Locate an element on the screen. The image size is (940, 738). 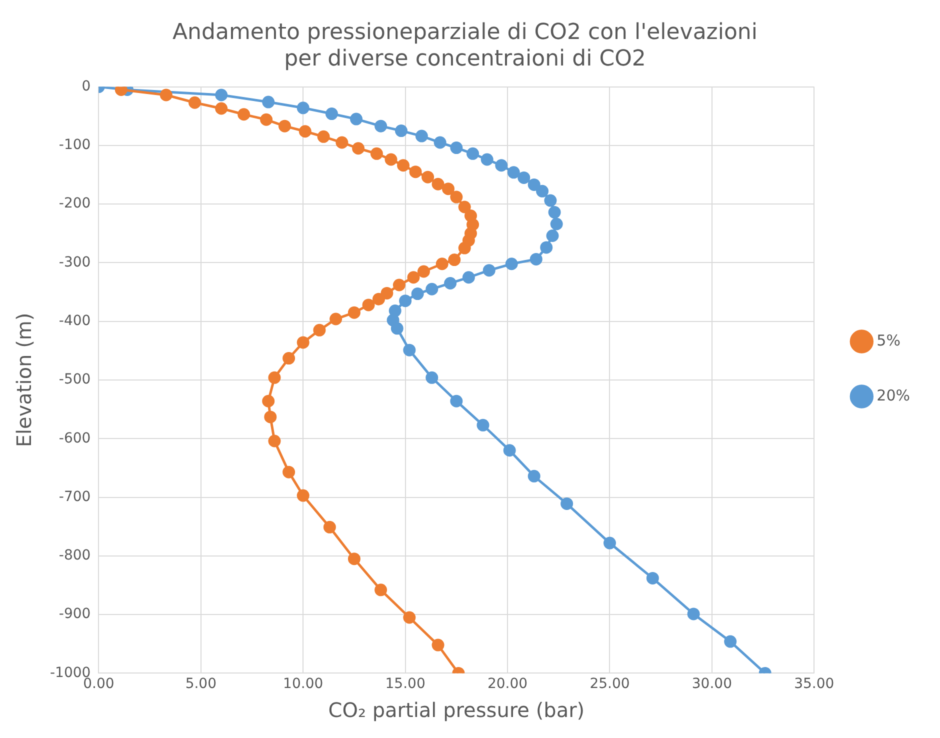
x-tick-label: 5.00 is located at coordinates (200, 684).